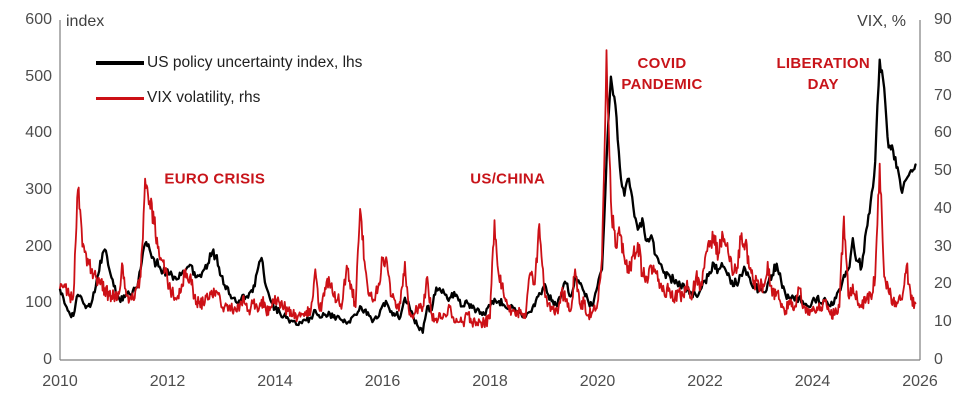 The image size is (978, 418). What do you see at coordinates (120, 98) in the screenshot?
I see `red-line-swatch-icon` at bounding box center [120, 98].